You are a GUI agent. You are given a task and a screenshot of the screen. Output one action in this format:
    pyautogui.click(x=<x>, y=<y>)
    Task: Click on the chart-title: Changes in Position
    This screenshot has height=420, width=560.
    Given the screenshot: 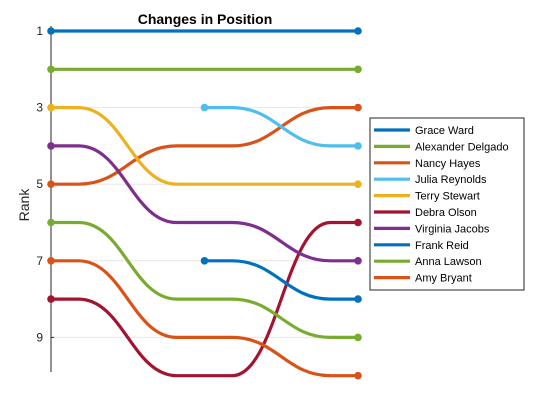 What is the action you would take?
    pyautogui.click(x=205, y=19)
    